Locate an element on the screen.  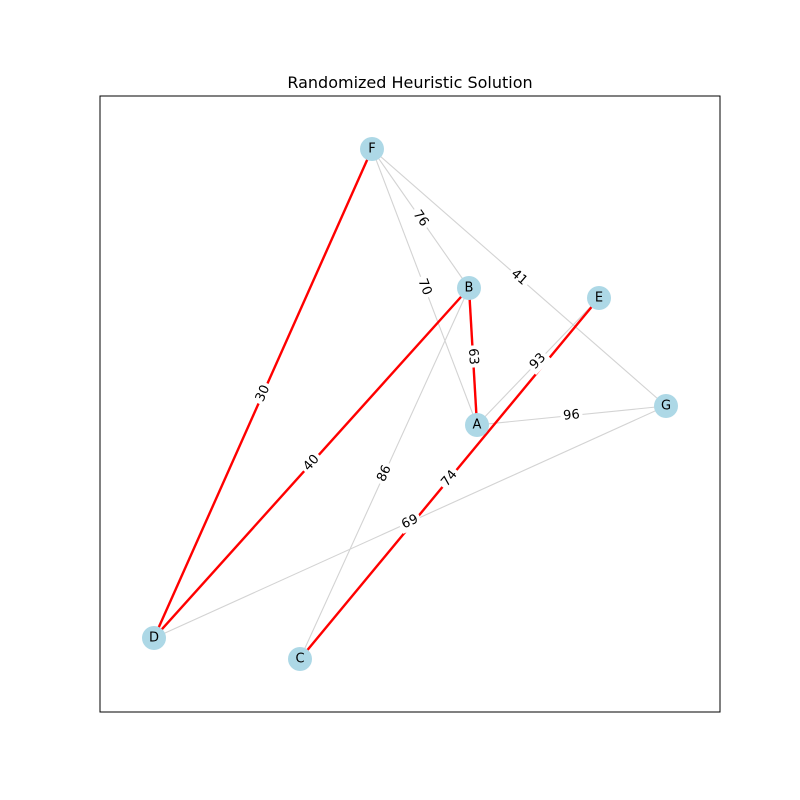
node-label: G is located at coordinates (666, 406).